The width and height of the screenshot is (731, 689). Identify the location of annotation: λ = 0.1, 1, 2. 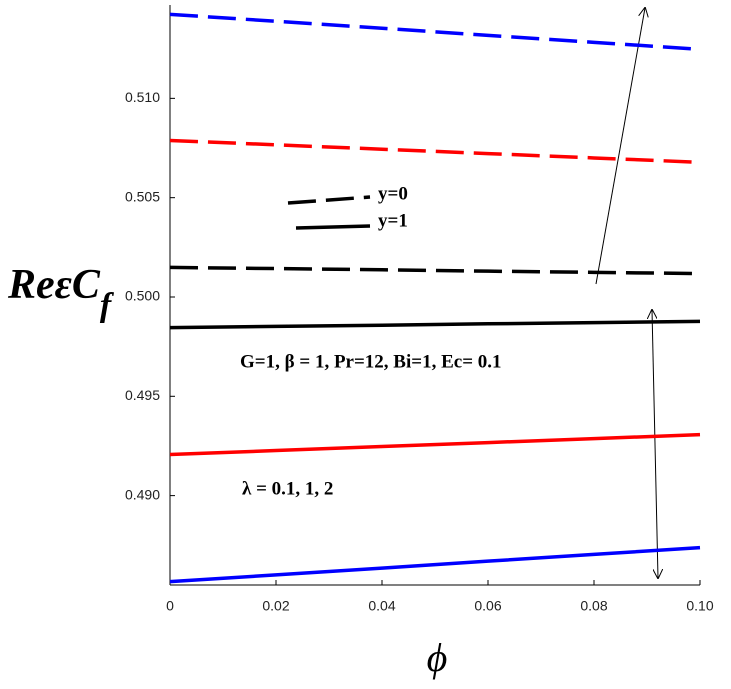
(287, 488).